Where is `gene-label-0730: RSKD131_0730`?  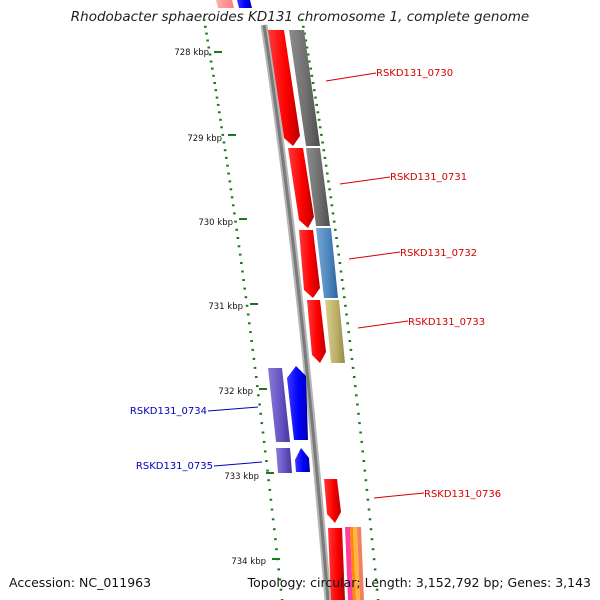
gene-label-0730: RSKD131_0730 is located at coordinates (414, 73).